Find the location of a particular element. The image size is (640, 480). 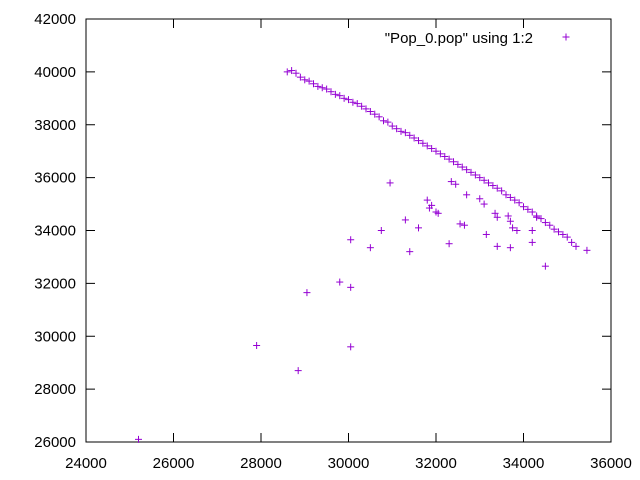

x-tick-label: 30000 is located at coordinates (349, 463).